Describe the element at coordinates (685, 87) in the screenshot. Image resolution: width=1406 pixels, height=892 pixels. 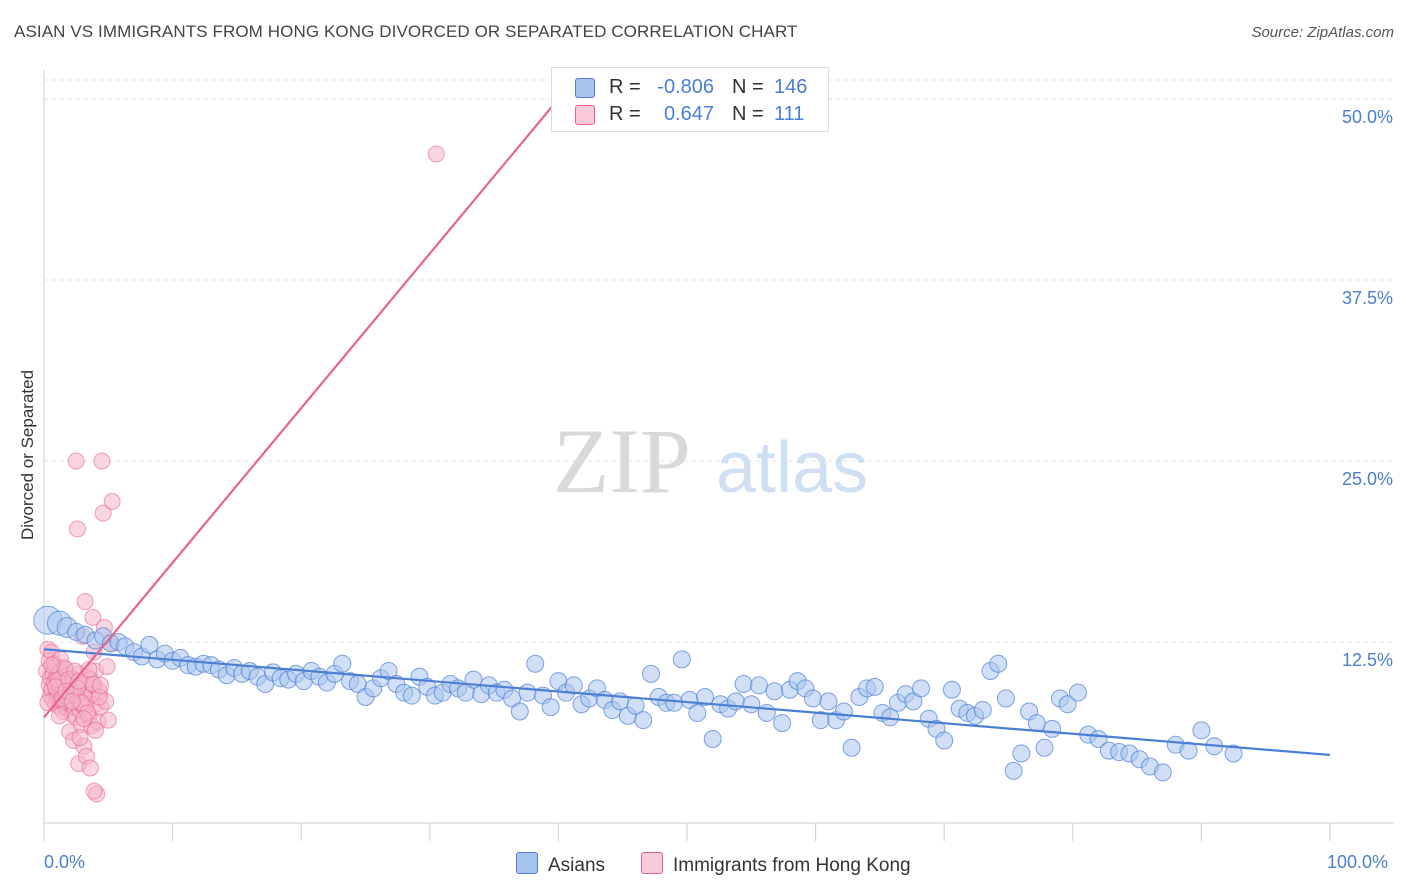
I see `r-value: -0.806` at that location.